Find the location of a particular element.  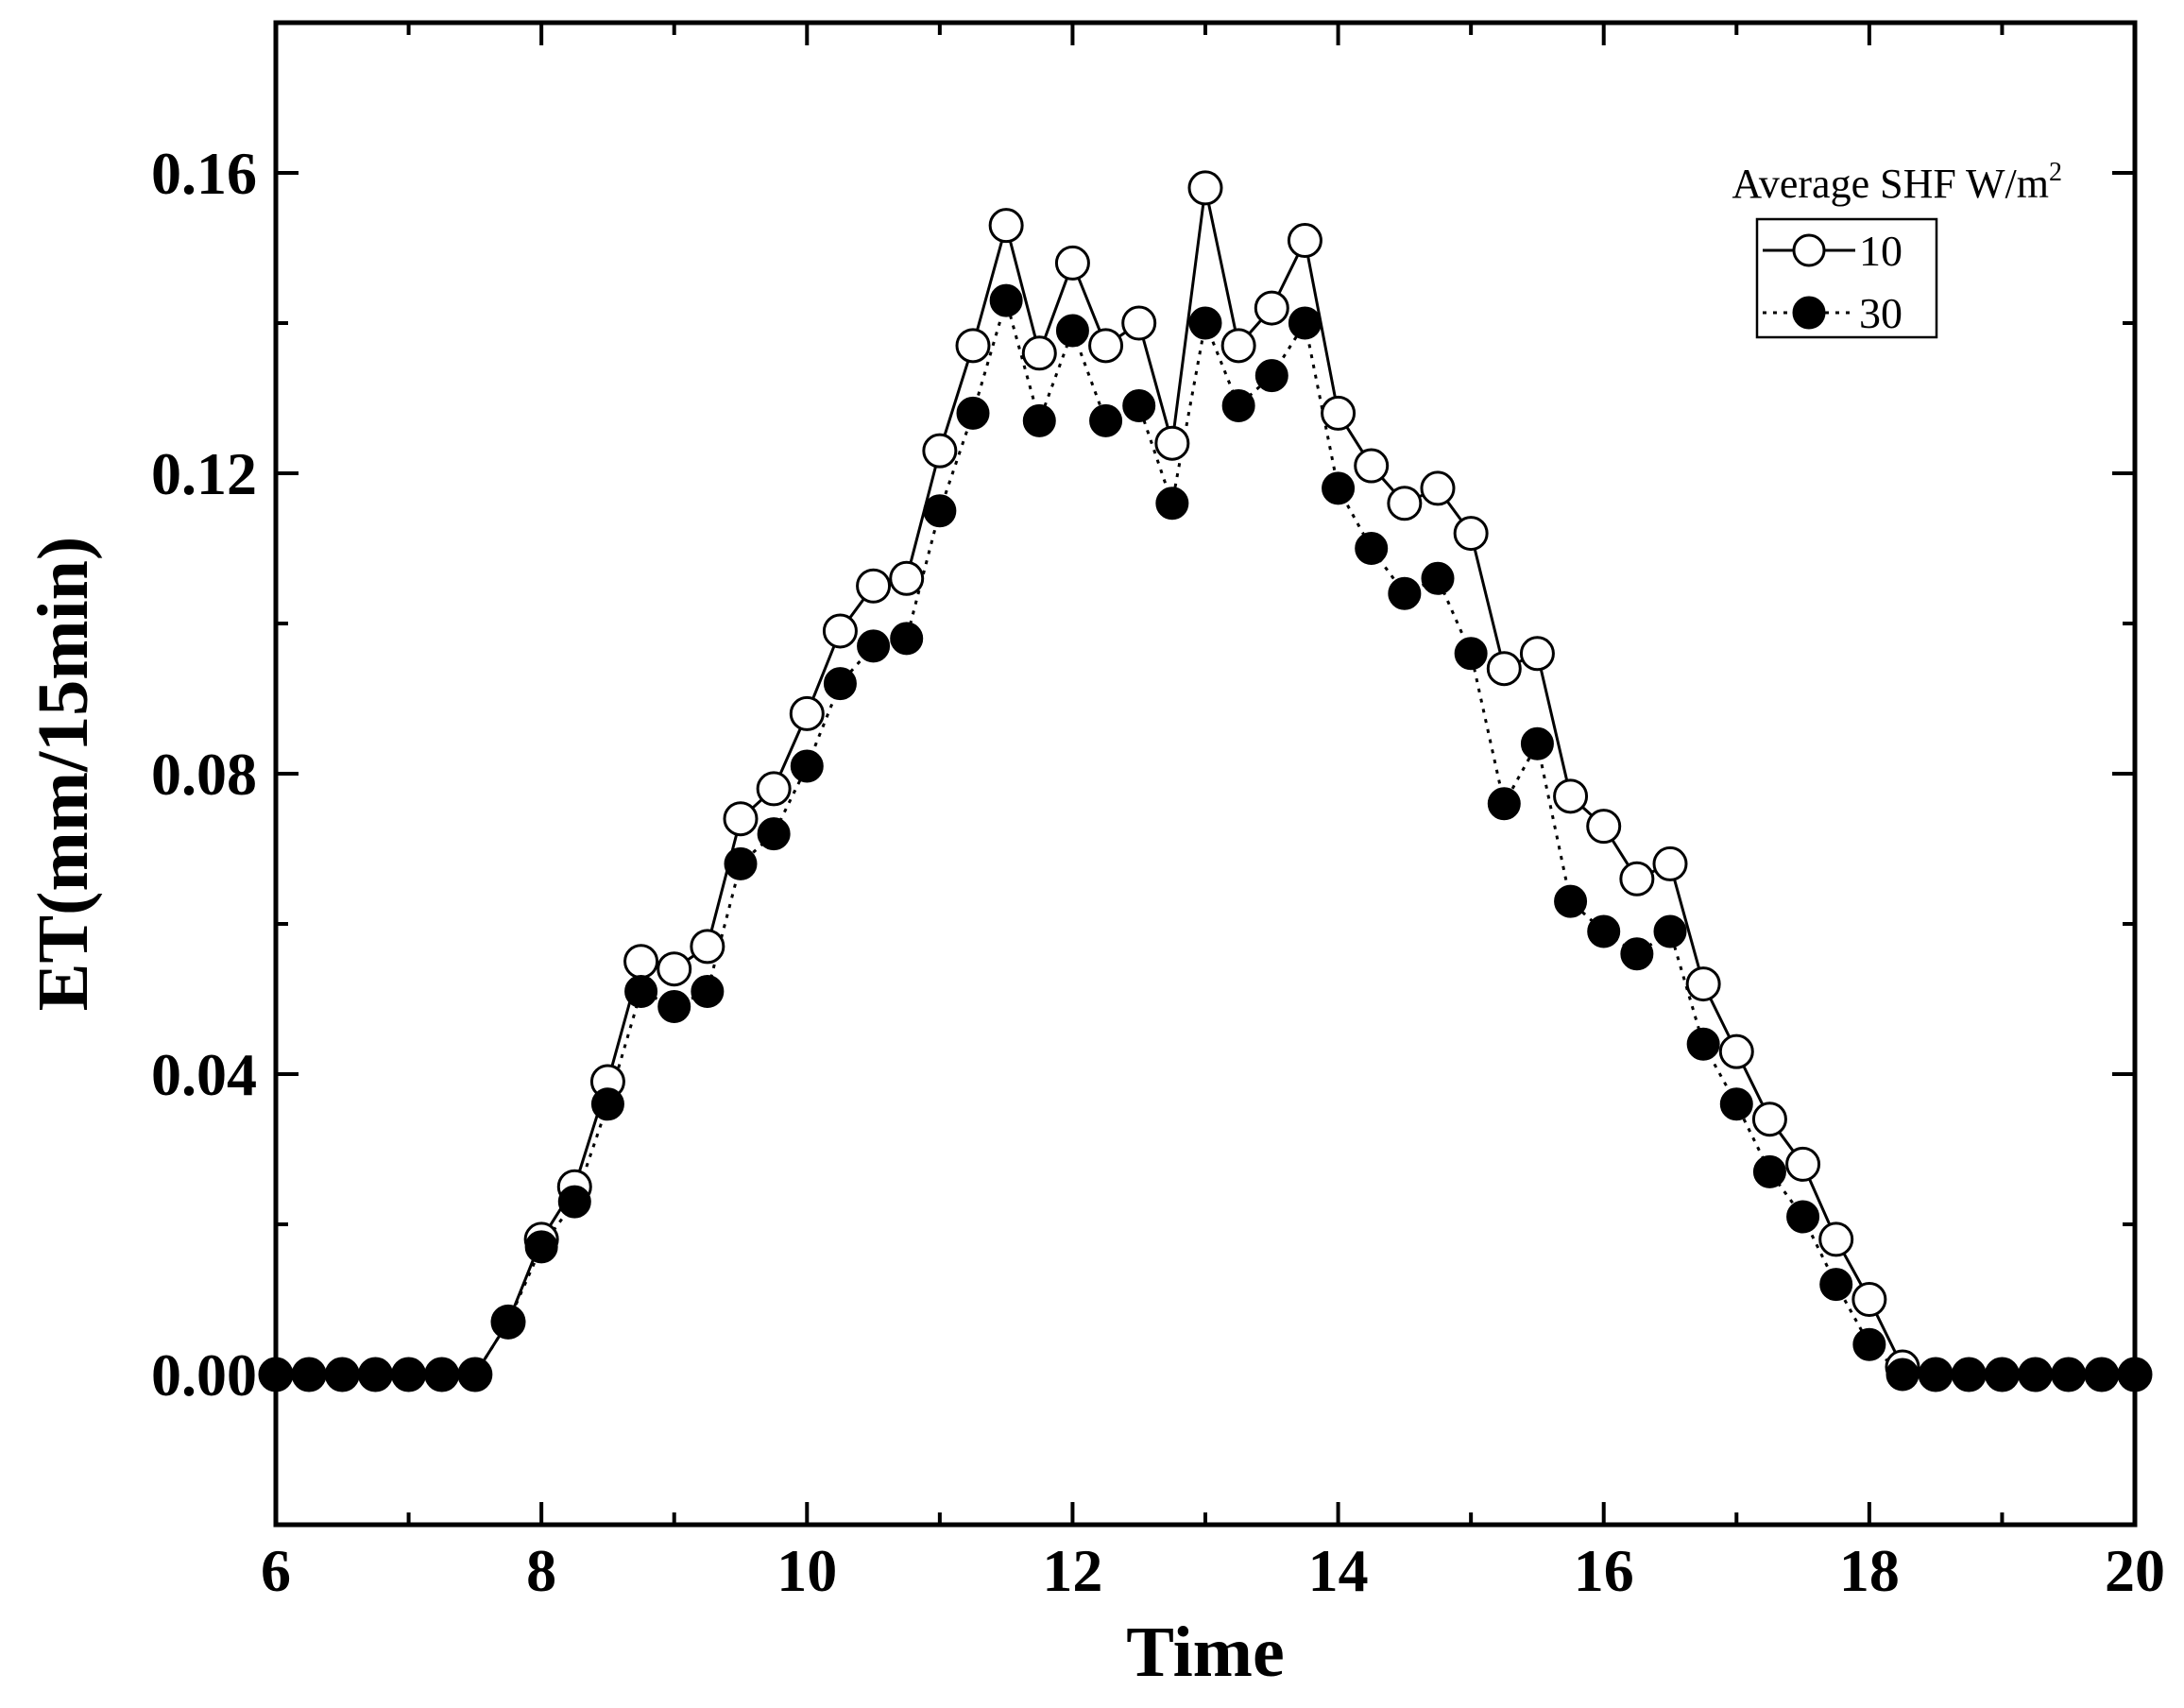

x-tick-label: 12 is located at coordinates (1072, 1570).